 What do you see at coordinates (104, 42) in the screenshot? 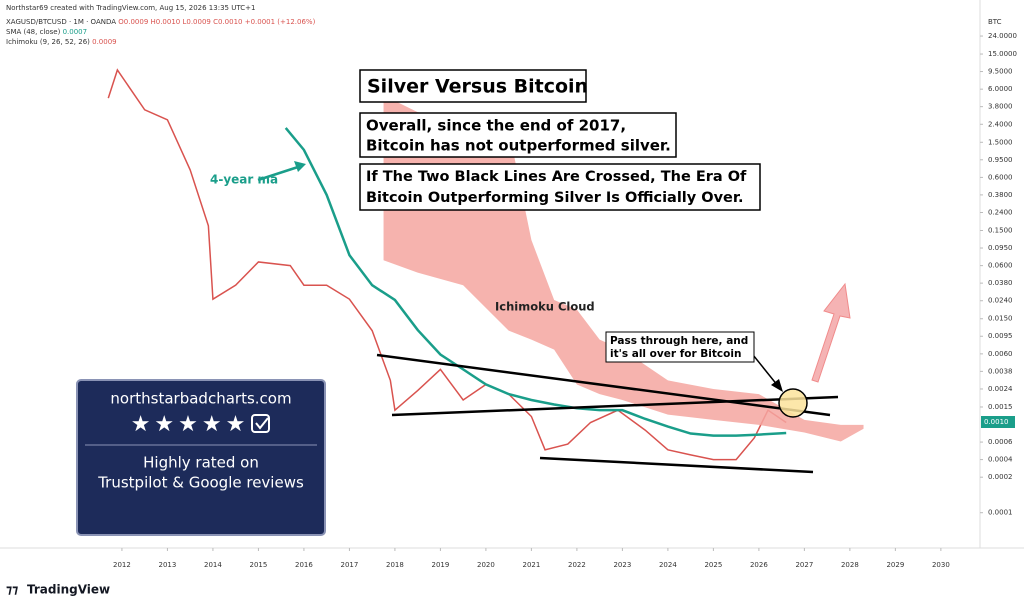
I see `legend-value: 0.0009` at bounding box center [104, 42].